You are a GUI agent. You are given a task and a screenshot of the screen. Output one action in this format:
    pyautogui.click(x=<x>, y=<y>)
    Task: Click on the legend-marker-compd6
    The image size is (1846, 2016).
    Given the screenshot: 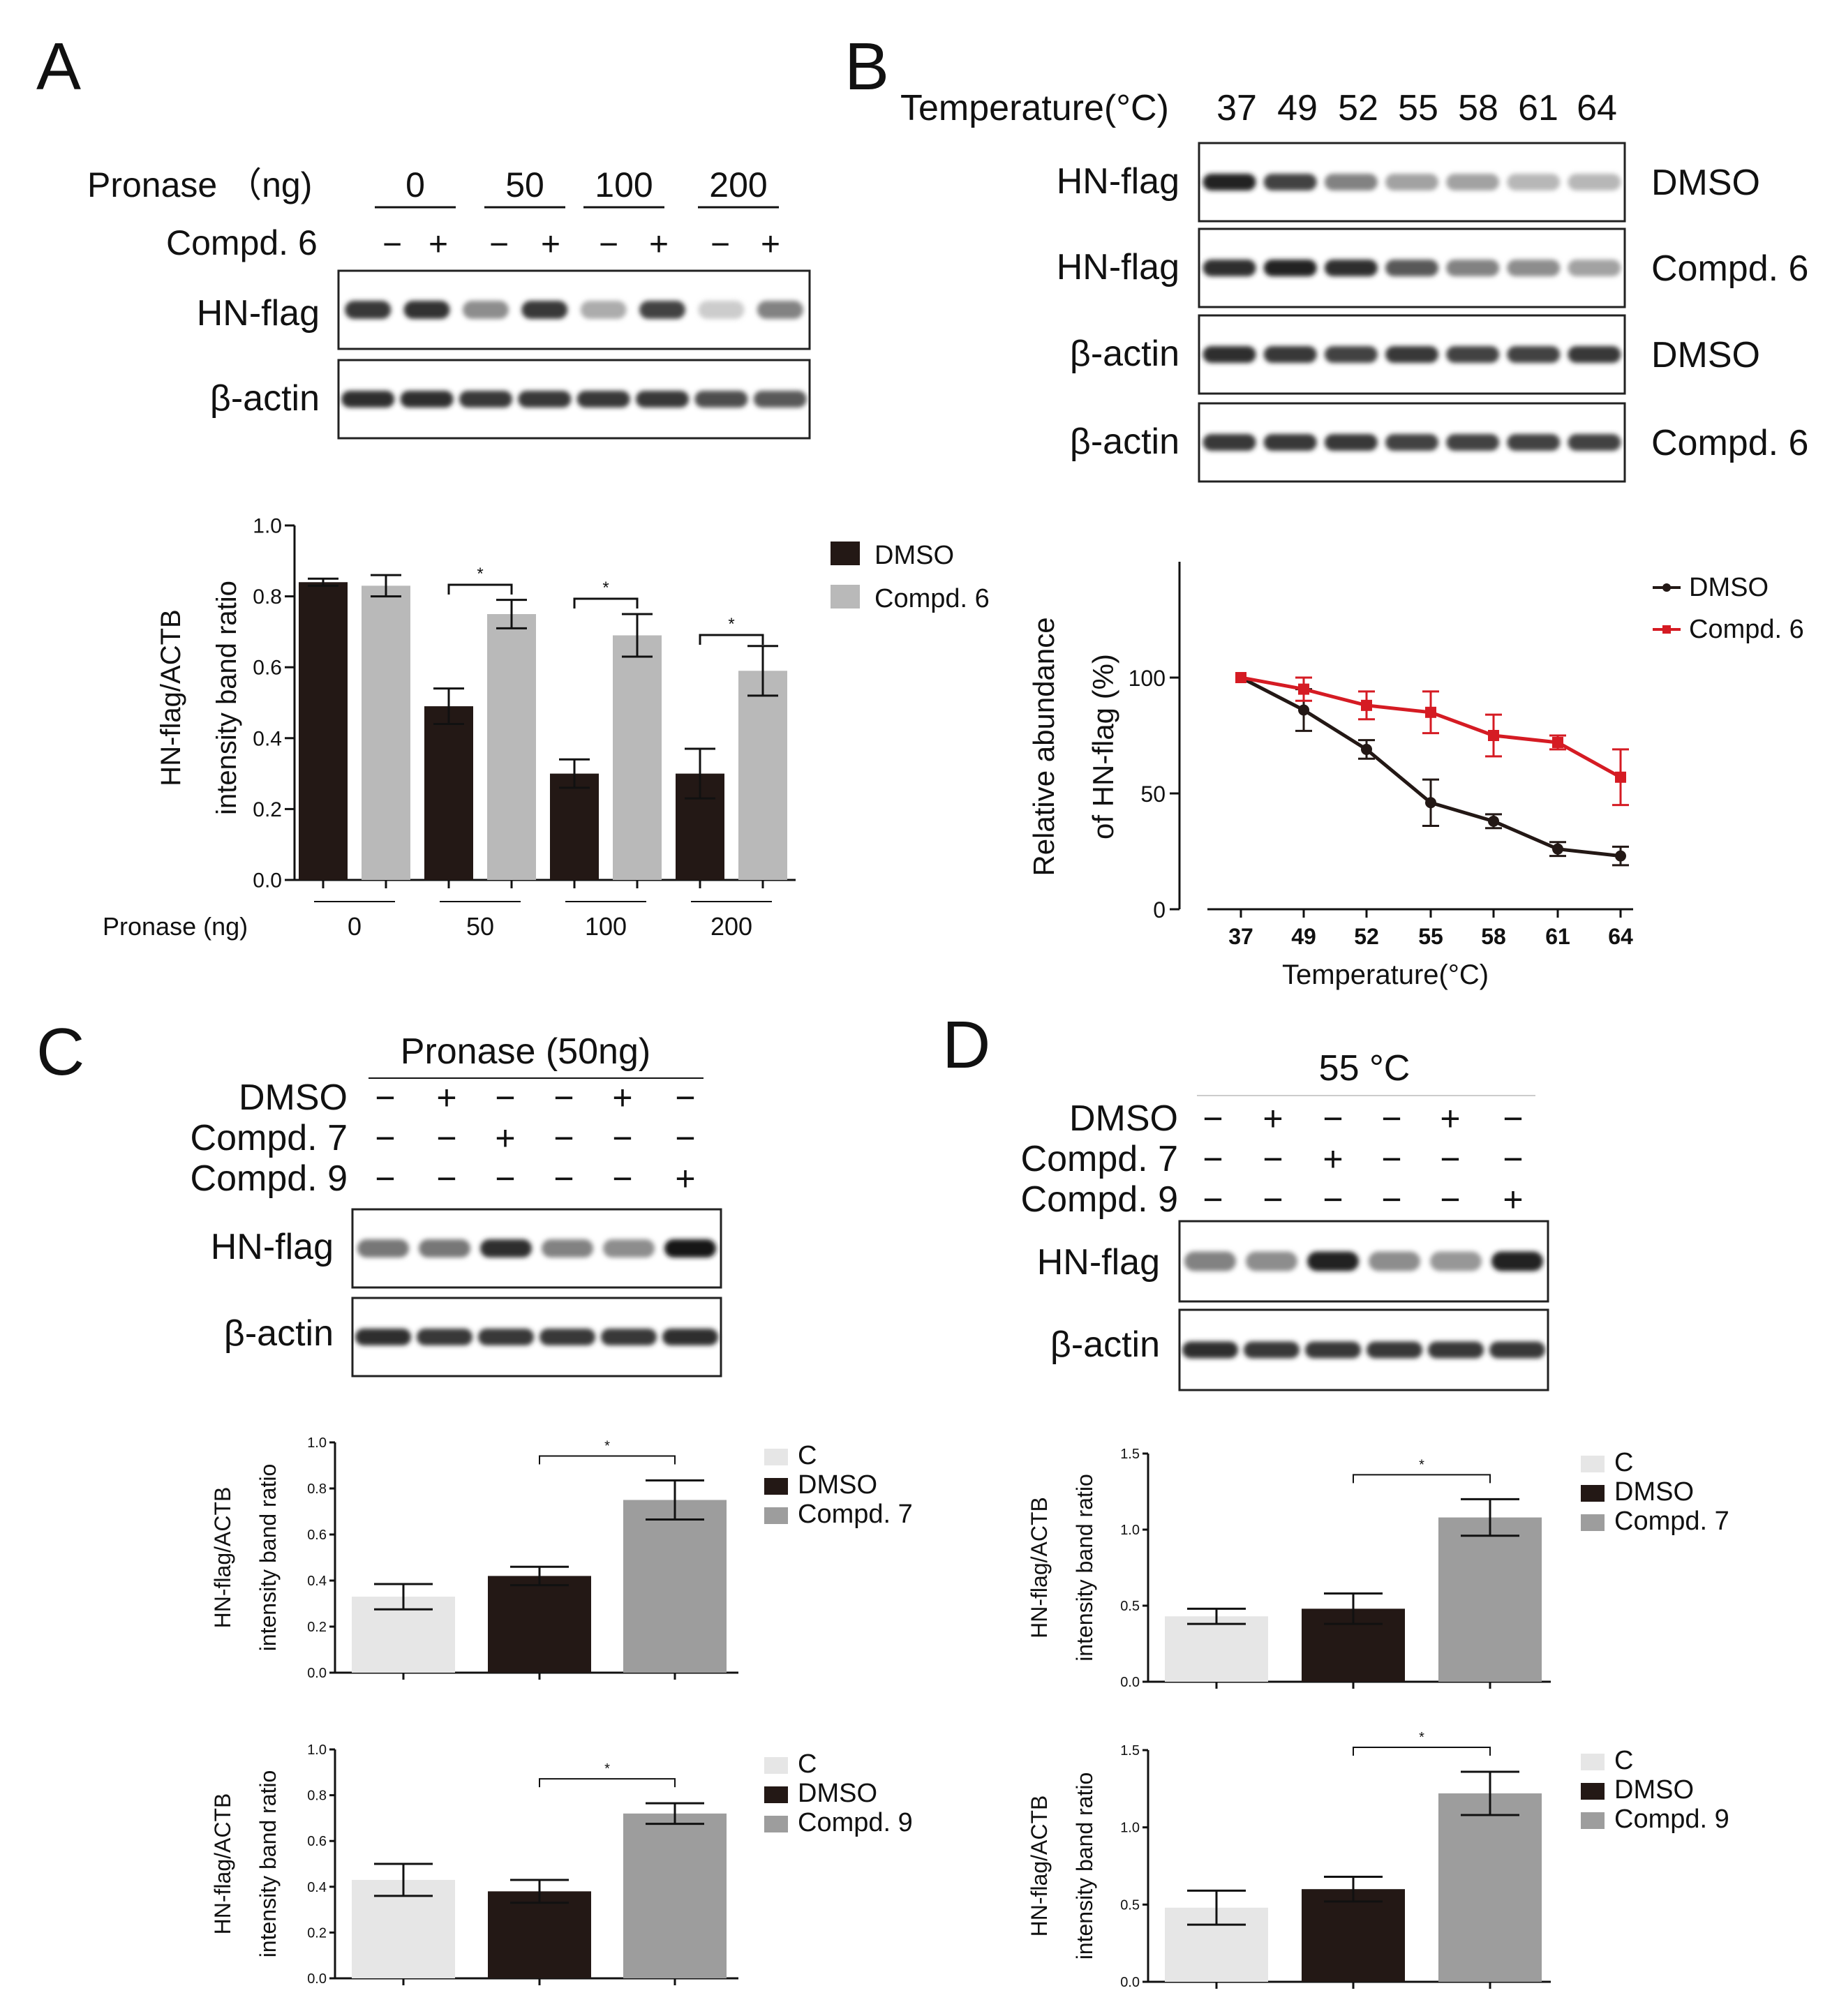 What is the action you would take?
    pyautogui.click(x=1666, y=629)
    